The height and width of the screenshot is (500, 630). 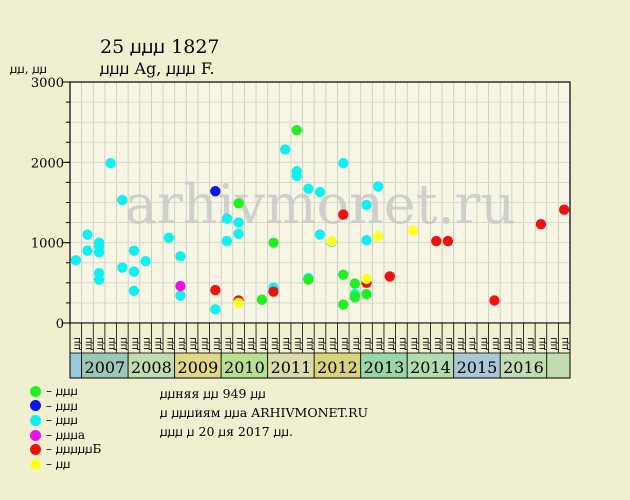 I want to click on legend-label: – ꙡꙡꙡа, so click(x=66, y=434).